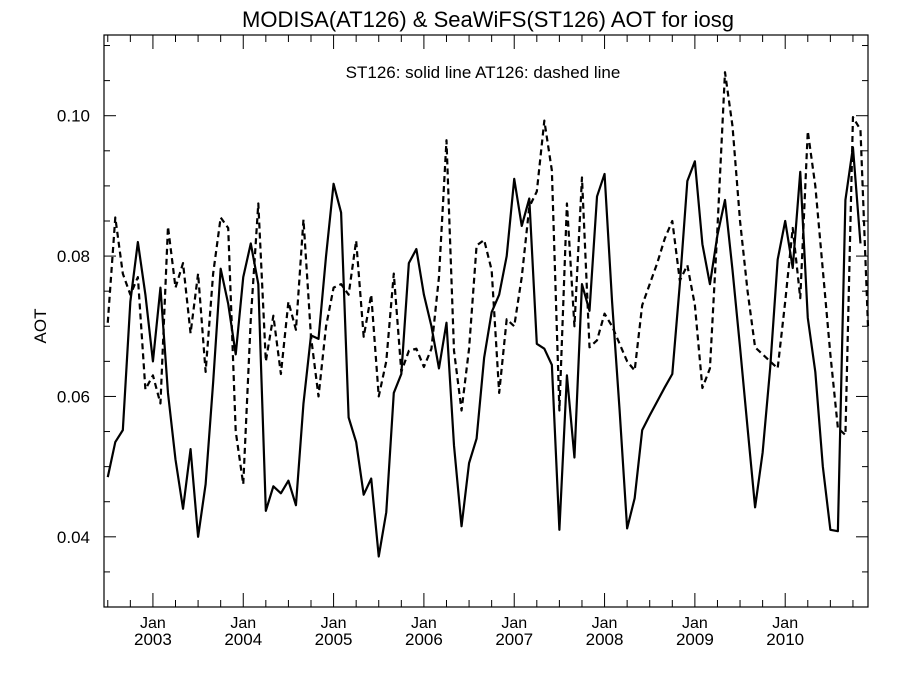 The width and height of the screenshot is (900, 675). I want to click on y-tick-label: 0.08, so click(73, 256).